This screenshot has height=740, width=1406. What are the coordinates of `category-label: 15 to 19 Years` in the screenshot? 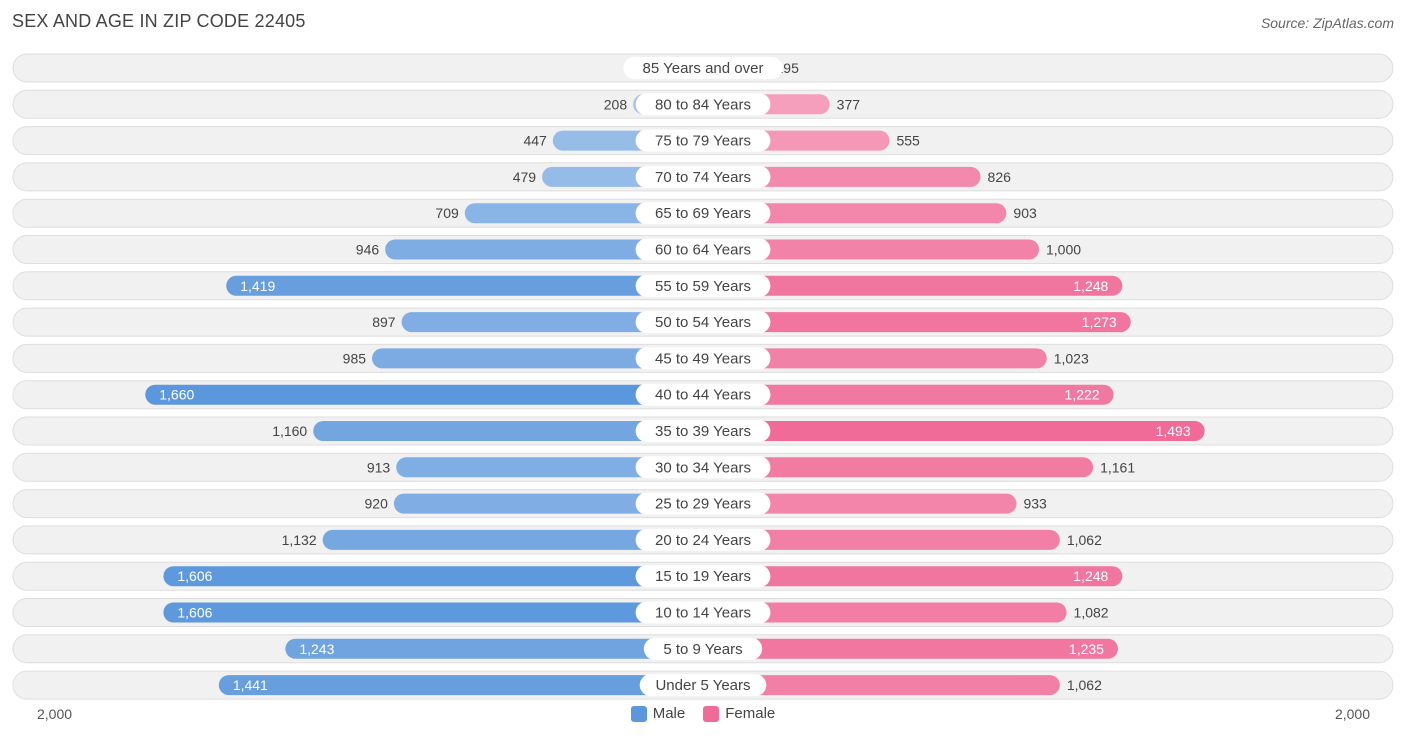 It's located at (703, 576).